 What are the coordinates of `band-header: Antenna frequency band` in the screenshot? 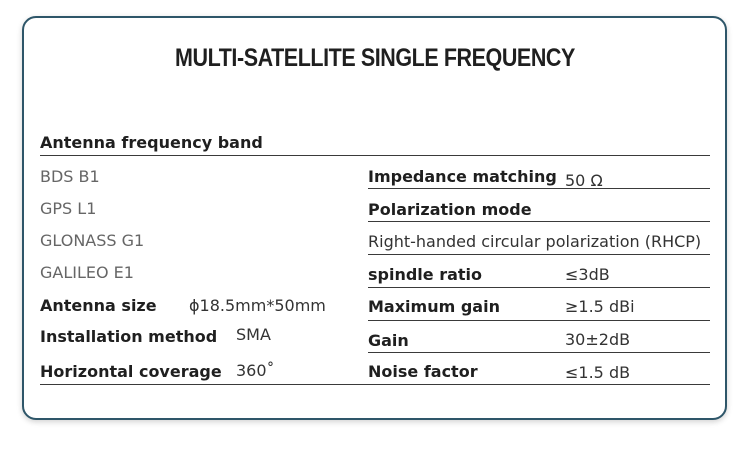 It's located at (151, 142).